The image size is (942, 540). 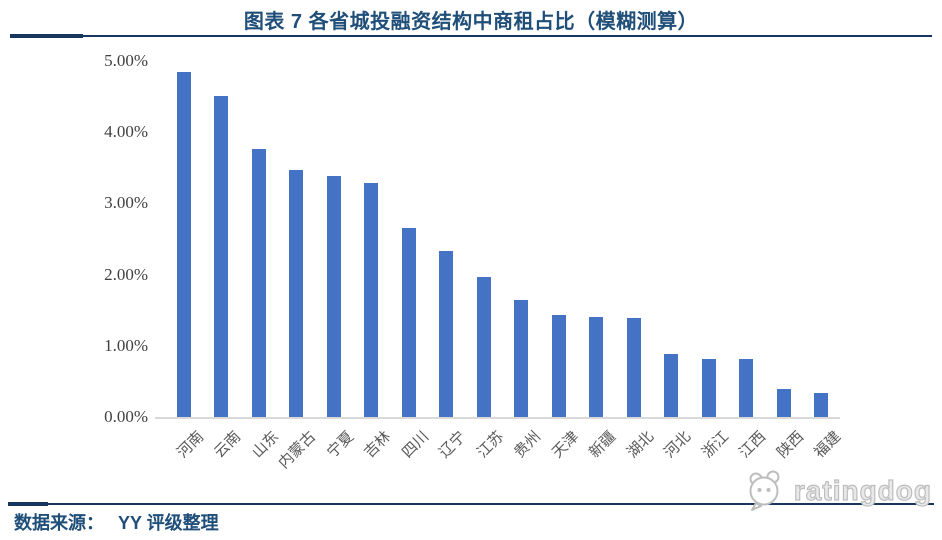 What do you see at coordinates (786, 261) in the screenshot?
I see `bar-slot: 陕西` at bounding box center [786, 261].